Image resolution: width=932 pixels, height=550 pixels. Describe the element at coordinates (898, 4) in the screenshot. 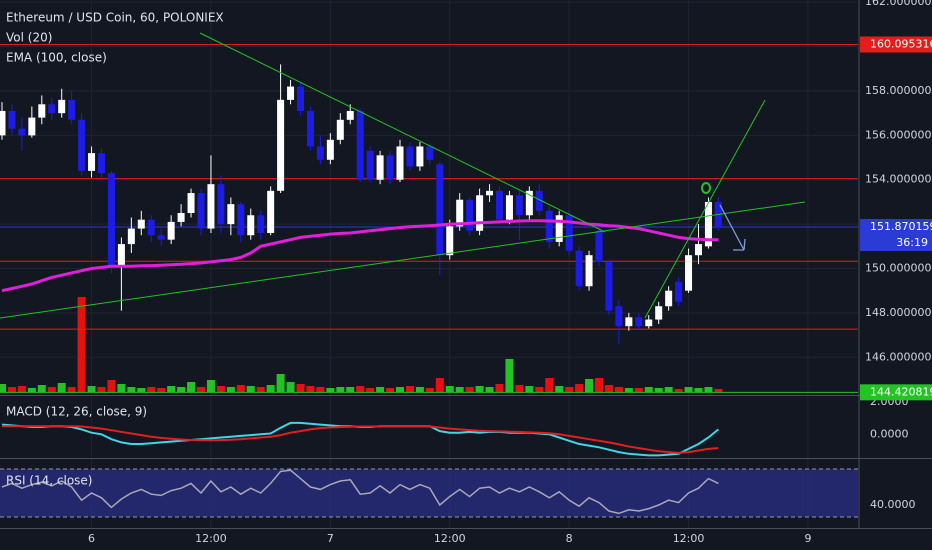

I see `y-tick-label: 162.00000000` at that location.